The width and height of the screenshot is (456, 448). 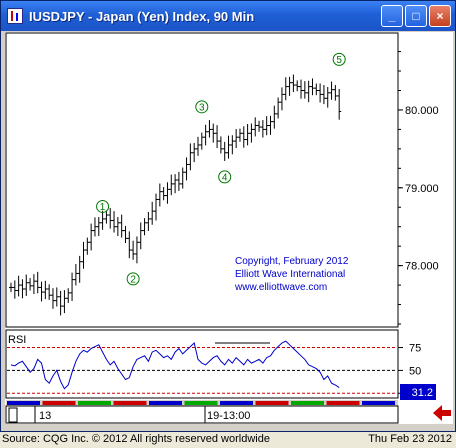 I want to click on rsi-title: RSI, so click(x=17, y=340).